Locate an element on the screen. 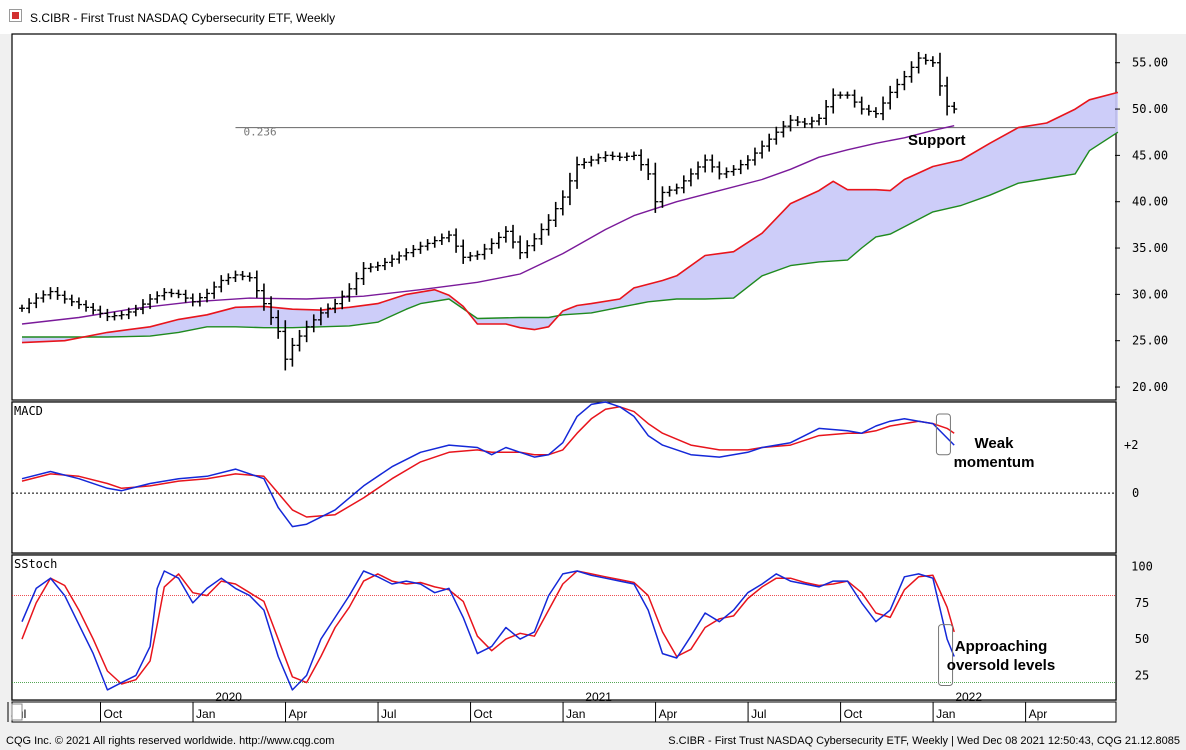 The image size is (1186, 750). price-tick-label: 50.00 is located at coordinates (1150, 109).